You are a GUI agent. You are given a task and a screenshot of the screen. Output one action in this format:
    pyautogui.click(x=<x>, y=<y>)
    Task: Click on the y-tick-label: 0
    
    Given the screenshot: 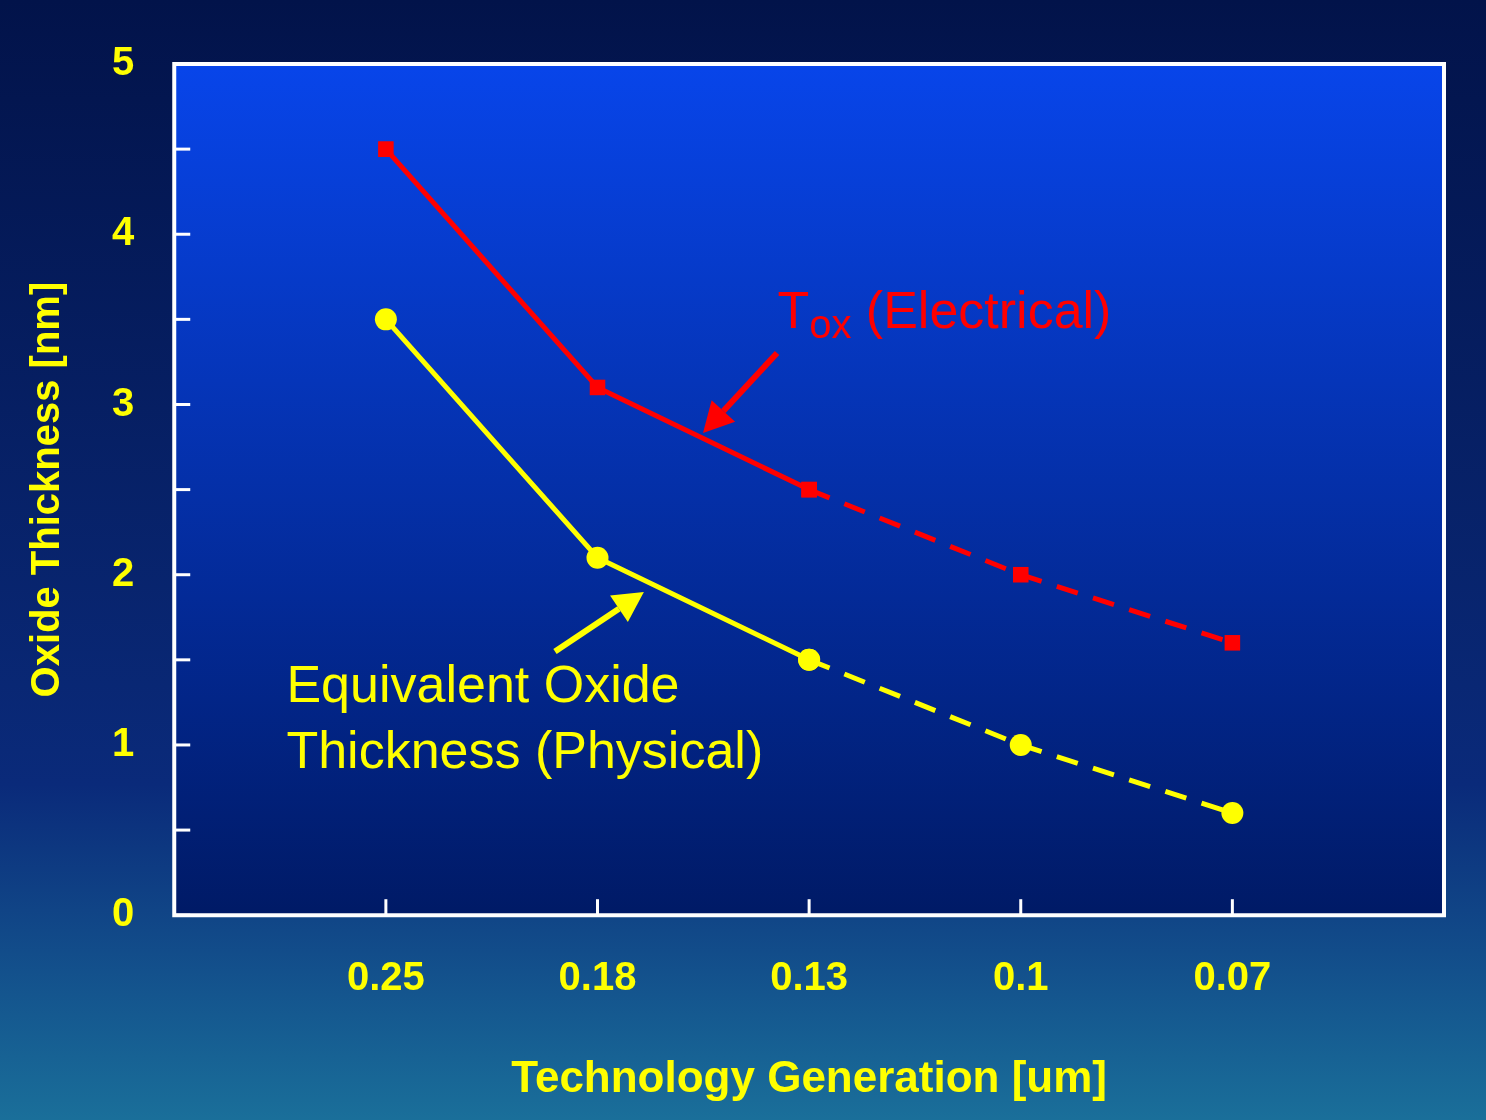 What is the action you would take?
    pyautogui.click(x=123, y=912)
    